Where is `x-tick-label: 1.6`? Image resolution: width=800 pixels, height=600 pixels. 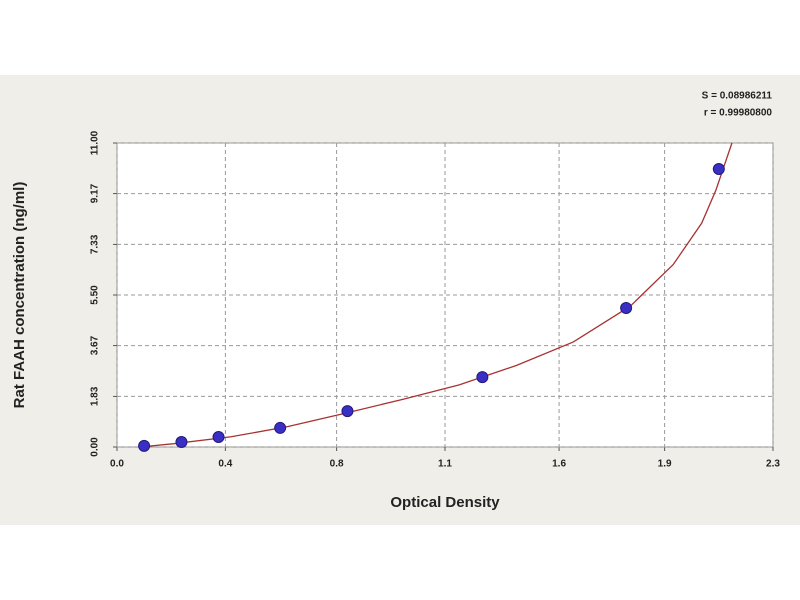
x-tick-label: 1.6 is located at coordinates (559, 464).